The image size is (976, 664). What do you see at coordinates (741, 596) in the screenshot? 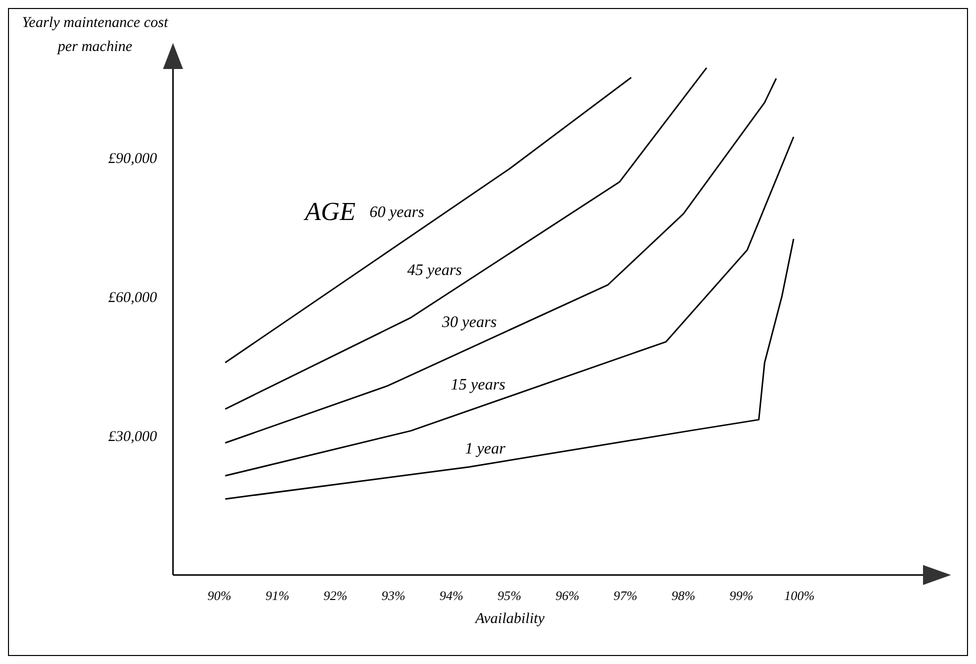
I see `x-tick-label: 99%` at bounding box center [741, 596].